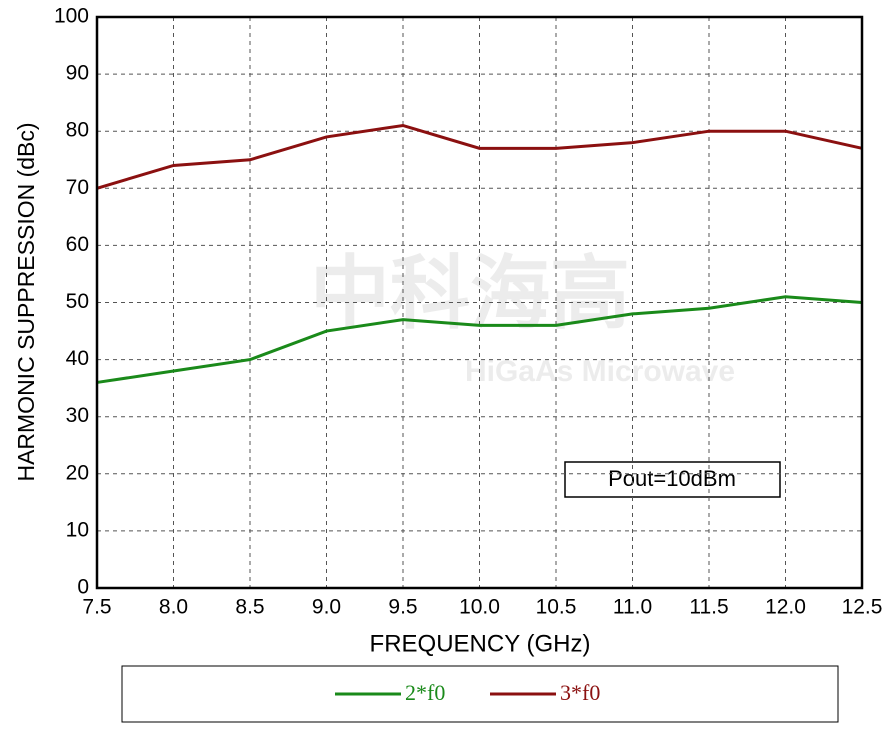  Describe the element at coordinates (71, 16) in the screenshot. I see `y-tick-label: 100` at that location.